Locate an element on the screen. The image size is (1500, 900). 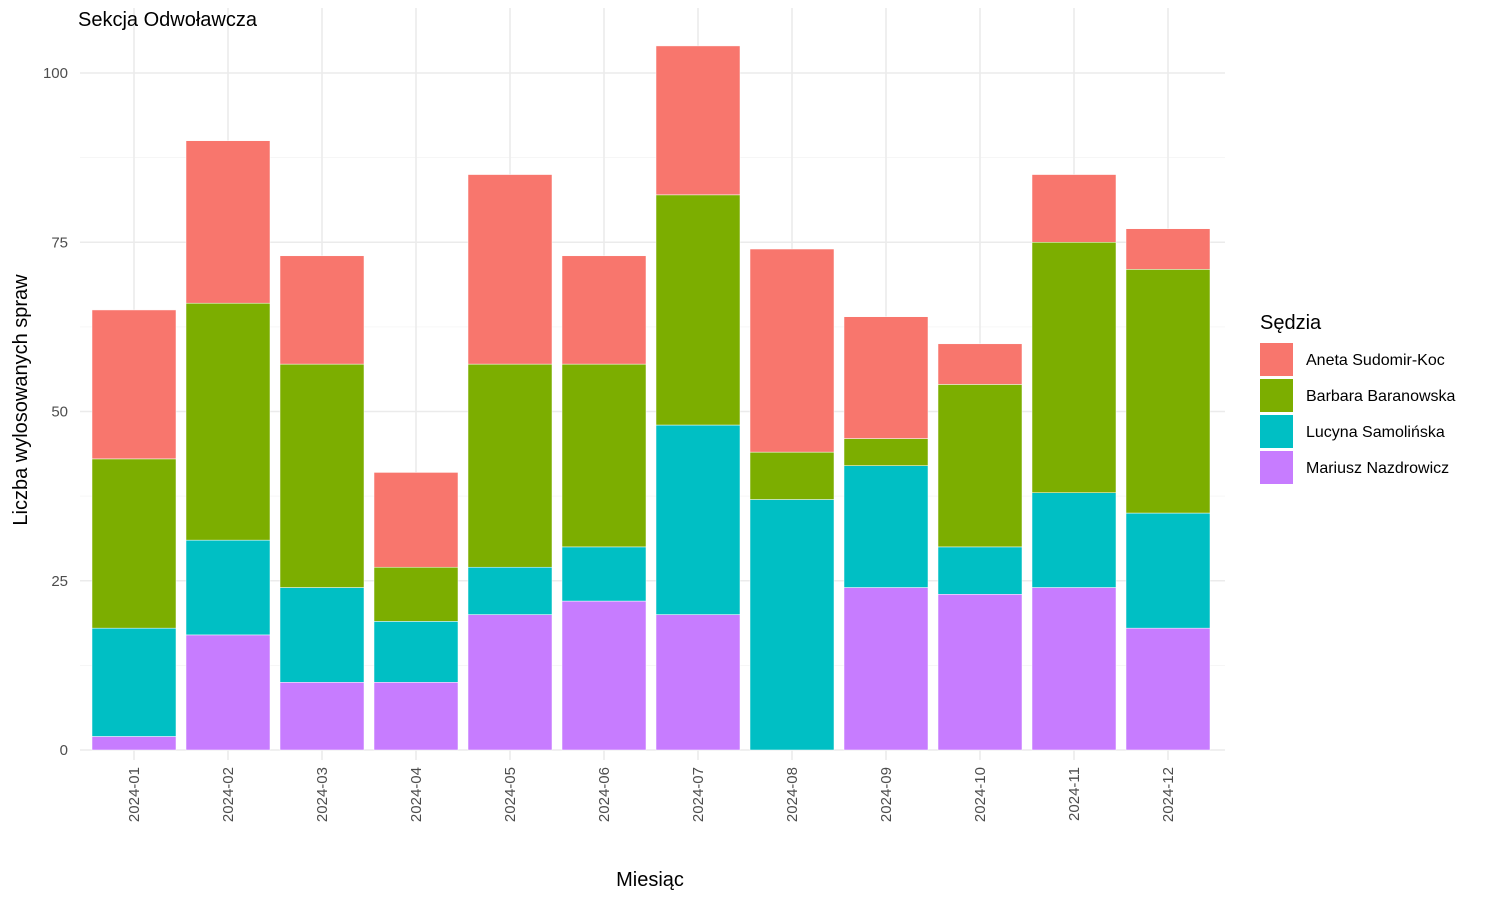
x-tick-label: 2024-10 is located at coordinates (980, 794).